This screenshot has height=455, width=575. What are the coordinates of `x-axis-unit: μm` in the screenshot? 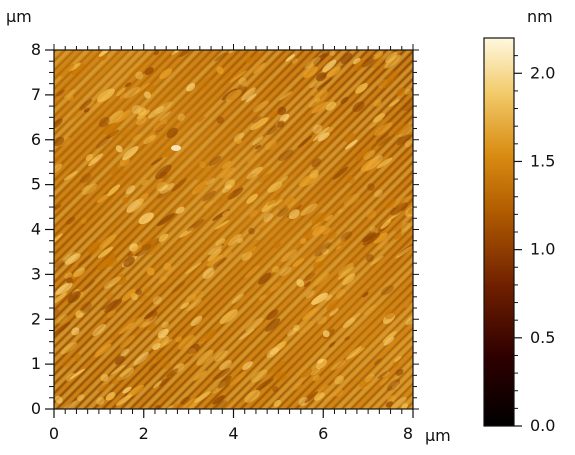 It's located at (438, 435).